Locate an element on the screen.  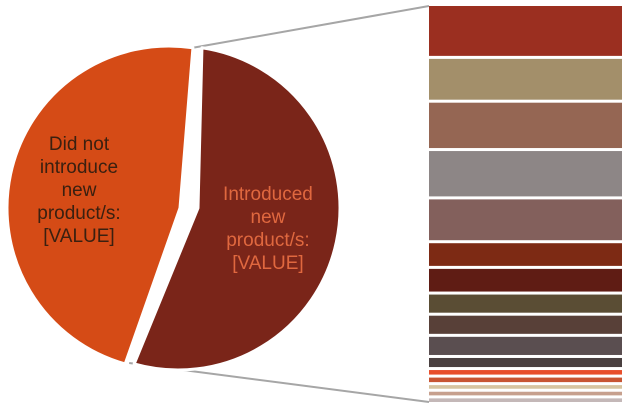
slice-label-did-not-introduce: Did not introduce new product/s: [VALUE] is located at coordinates (78, 190).